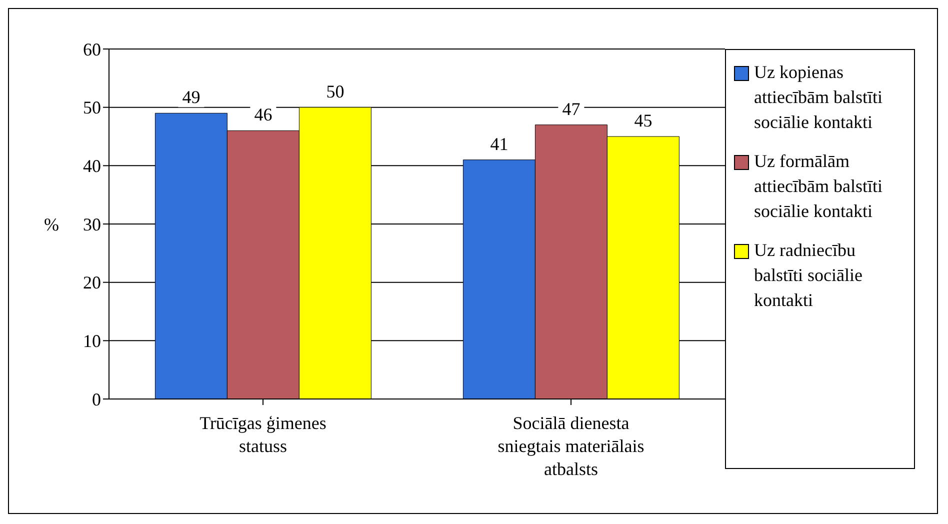 This screenshot has width=948, height=524. Describe the element at coordinates (819, 97) in the screenshot. I see `legend-label: Uz kopienas attiecībām balstīti sociālie kontakti` at that location.